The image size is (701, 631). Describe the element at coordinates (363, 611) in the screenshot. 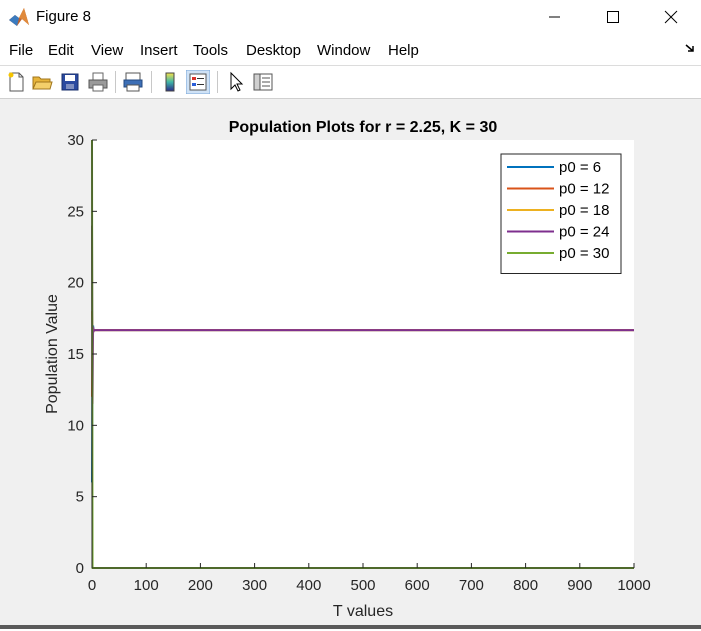

I see `x-axis-label: T values` at that location.